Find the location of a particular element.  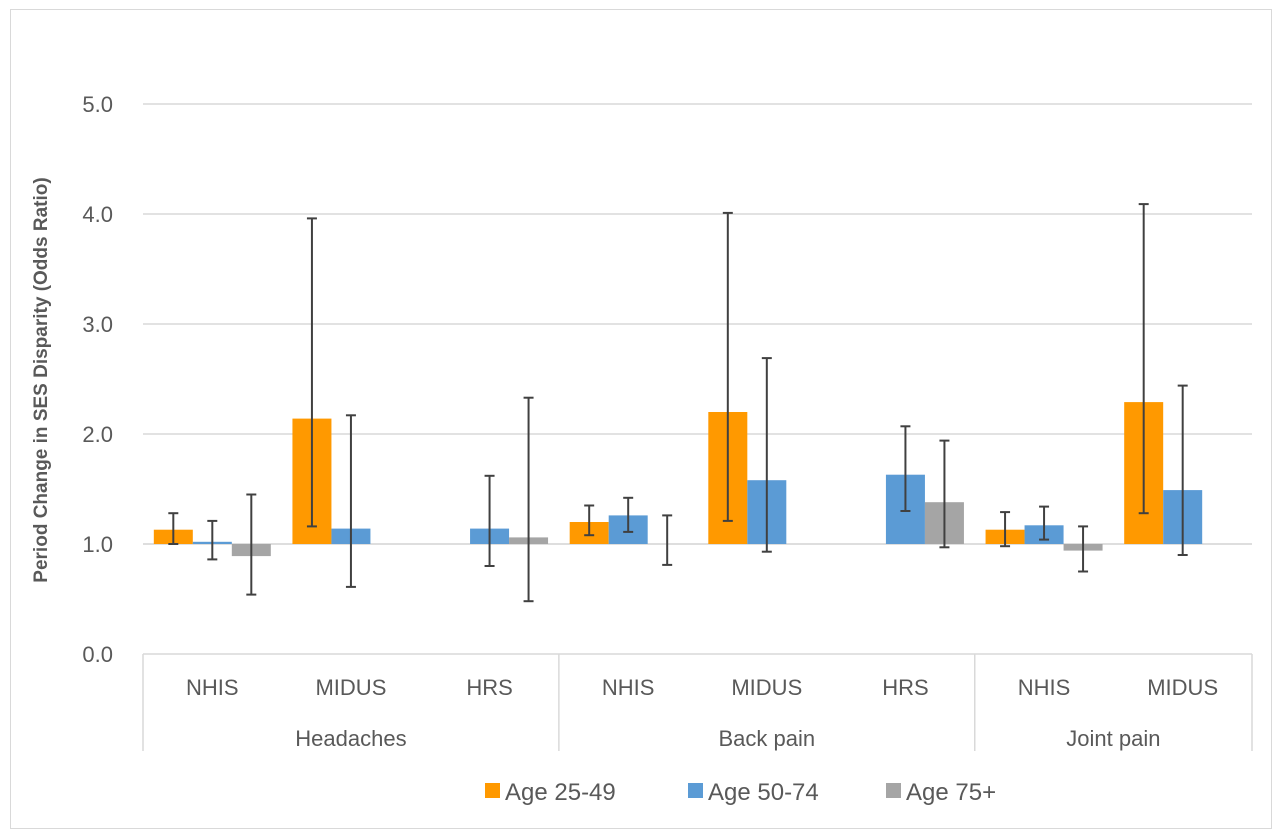

x-group-label: Joint pain is located at coordinates (1113, 738).